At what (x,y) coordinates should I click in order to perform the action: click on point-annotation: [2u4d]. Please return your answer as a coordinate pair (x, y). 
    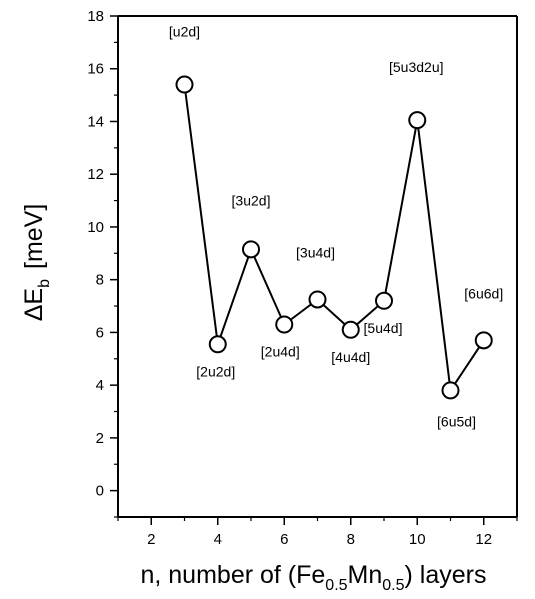
    Looking at the image, I should click on (280, 352).